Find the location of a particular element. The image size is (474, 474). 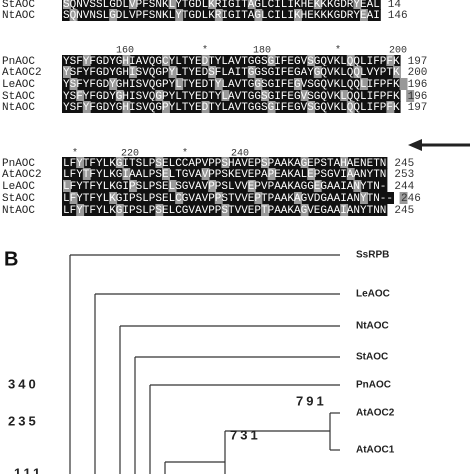

leaf-label: NtAOC is located at coordinates (372, 326).